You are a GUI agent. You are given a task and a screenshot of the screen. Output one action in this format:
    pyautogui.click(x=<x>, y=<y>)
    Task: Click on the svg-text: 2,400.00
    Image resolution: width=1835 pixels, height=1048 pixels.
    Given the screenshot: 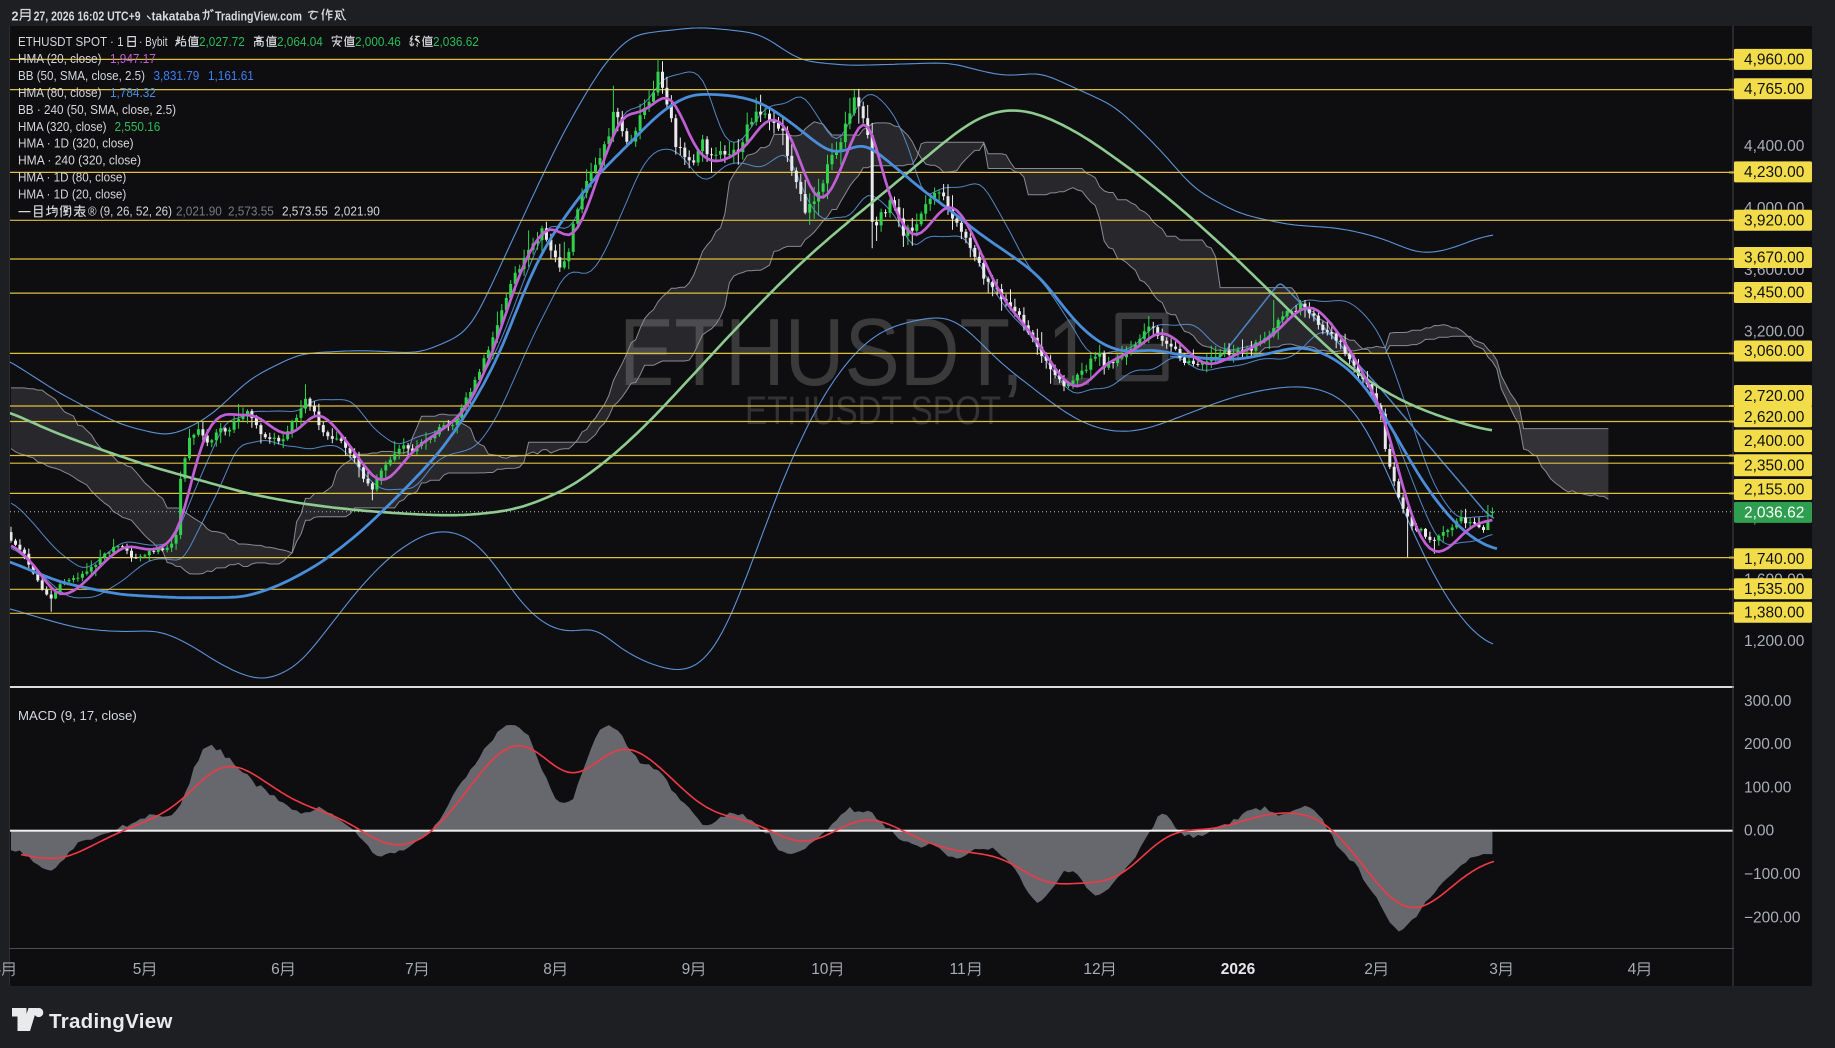 What is the action you would take?
    pyautogui.click(x=1774, y=441)
    